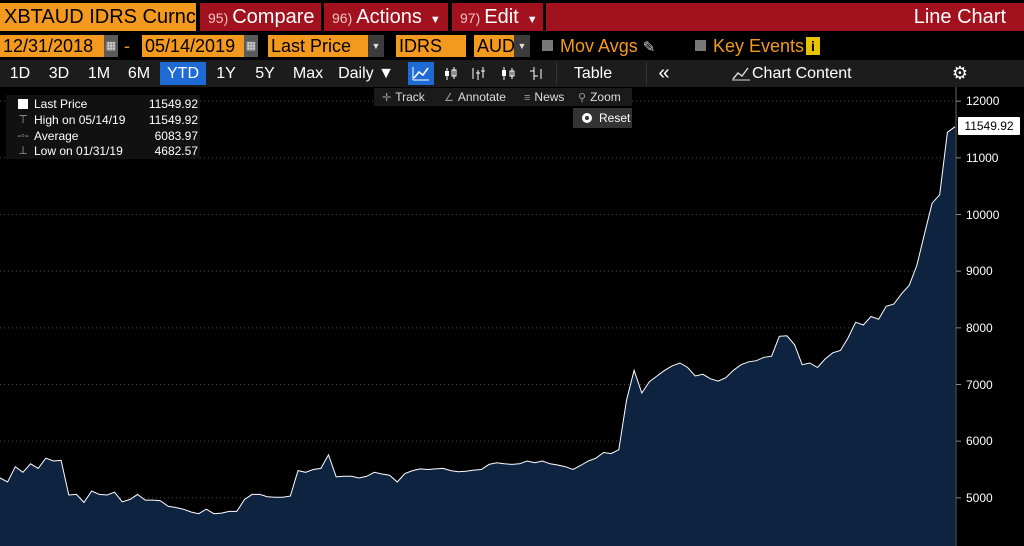 The height and width of the screenshot is (546, 1024). Describe the element at coordinates (979, 271) in the screenshot. I see `y-tick-label: 9000` at that location.